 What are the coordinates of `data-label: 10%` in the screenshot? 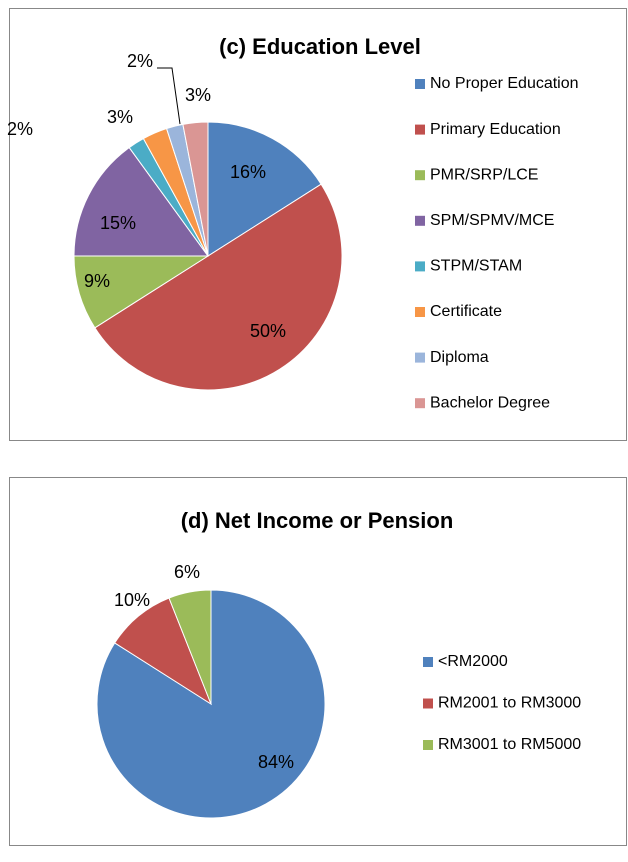 It's located at (132, 600).